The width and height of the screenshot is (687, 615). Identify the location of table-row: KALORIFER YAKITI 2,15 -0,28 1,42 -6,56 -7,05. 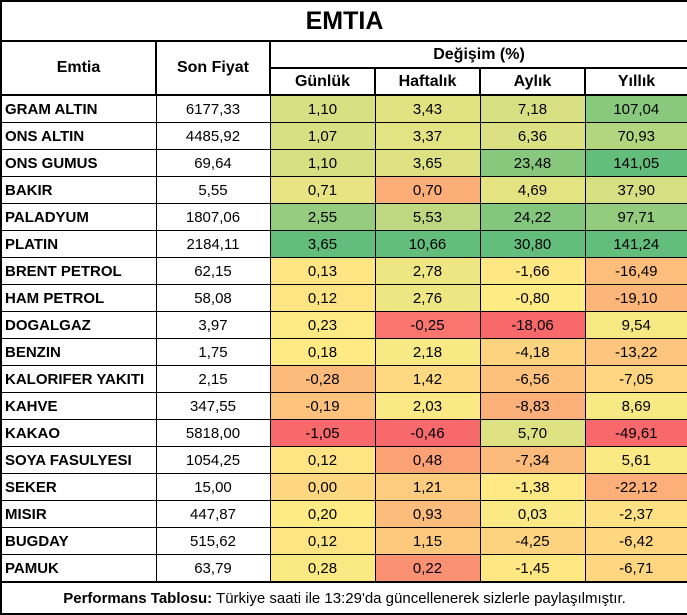
(343, 379).